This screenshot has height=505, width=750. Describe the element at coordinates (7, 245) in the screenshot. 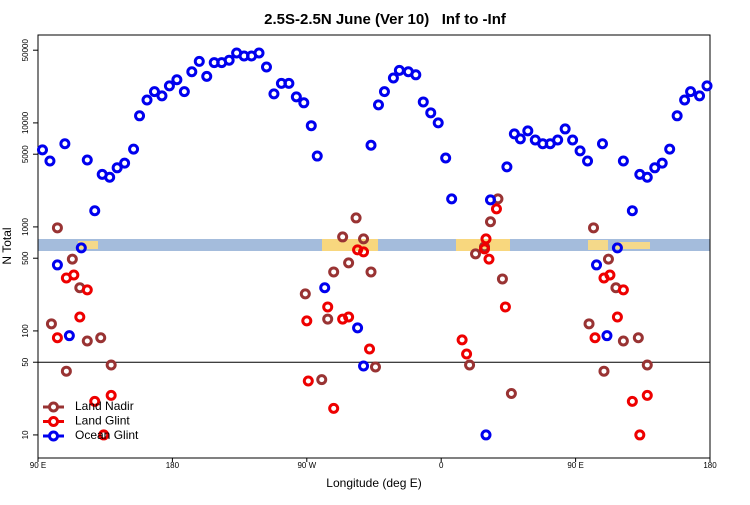

I see `y-axis-label: N Total` at that location.